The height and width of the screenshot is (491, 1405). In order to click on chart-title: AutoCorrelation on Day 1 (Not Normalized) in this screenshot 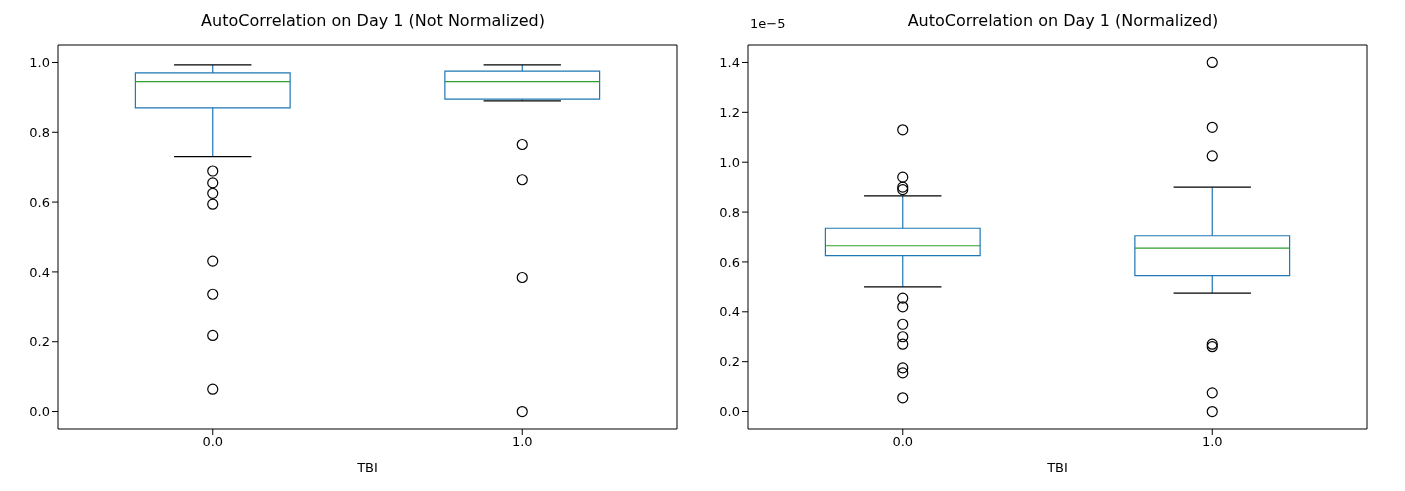, I will do `click(373, 21)`.